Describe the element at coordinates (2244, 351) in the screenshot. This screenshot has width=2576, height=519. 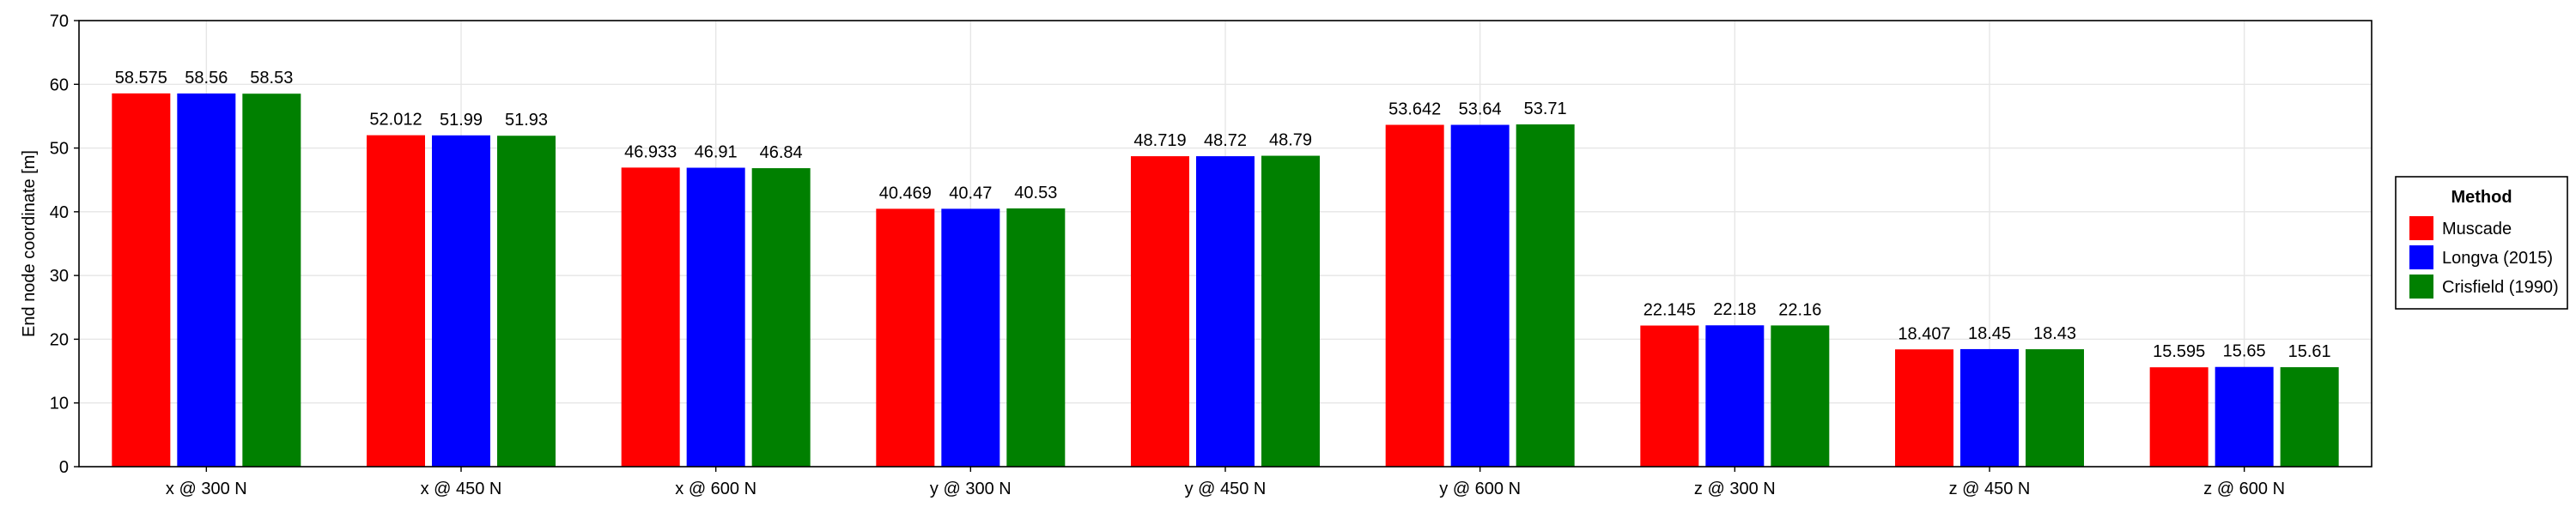
I see `data-label: 15.65` at that location.